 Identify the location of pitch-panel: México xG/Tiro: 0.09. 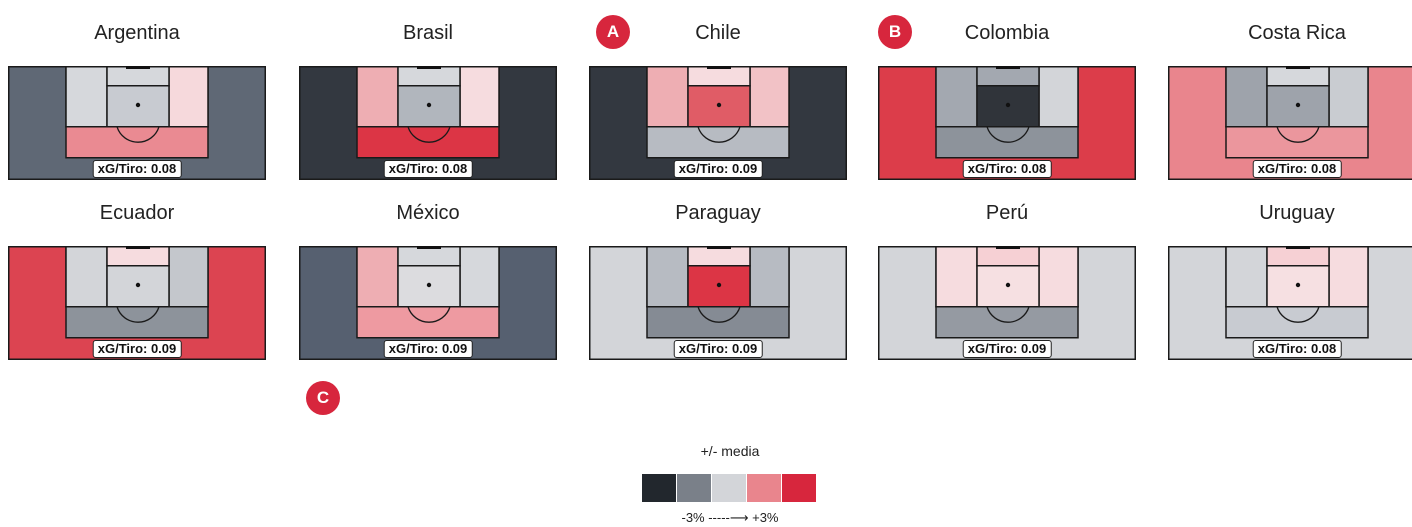
(428, 283).